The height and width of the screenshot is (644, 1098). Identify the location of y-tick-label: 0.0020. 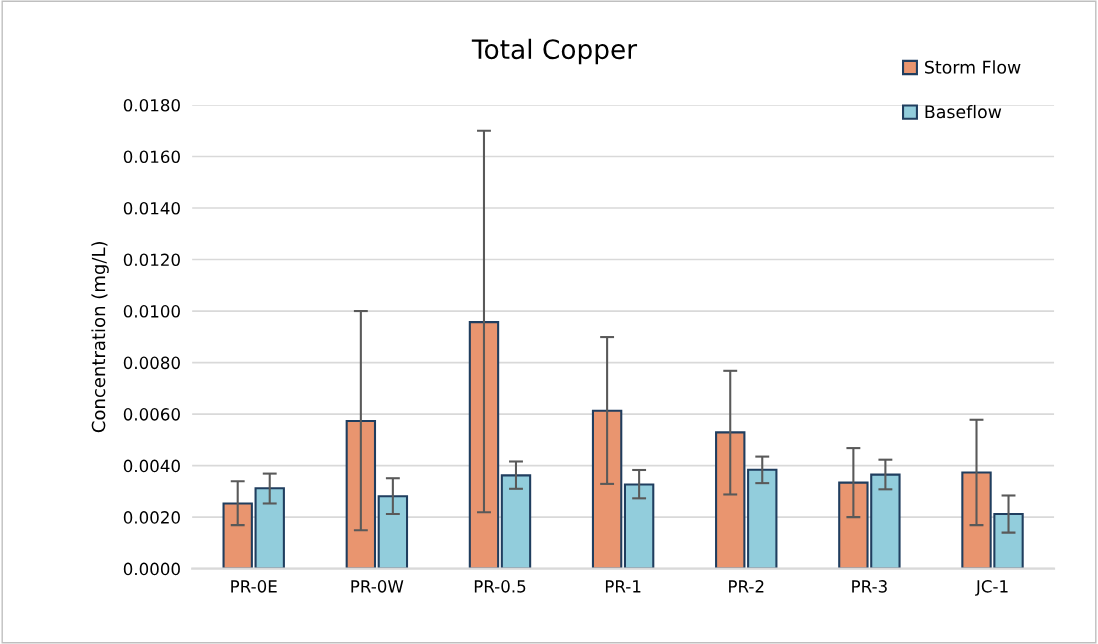
(151, 517).